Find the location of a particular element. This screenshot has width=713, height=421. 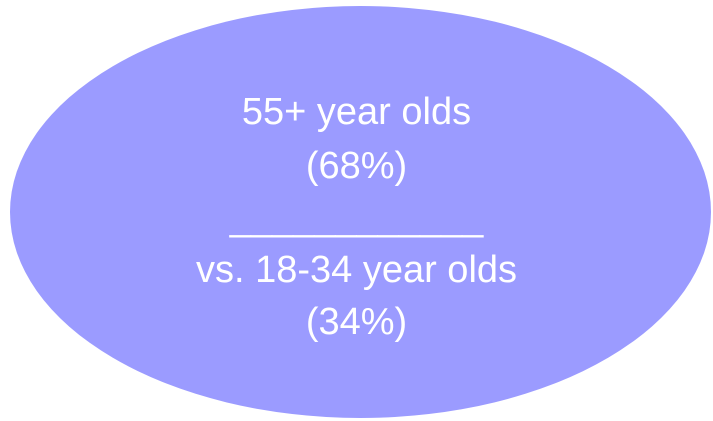

primary-group-label: 55+ year olds is located at coordinates (356, 112).